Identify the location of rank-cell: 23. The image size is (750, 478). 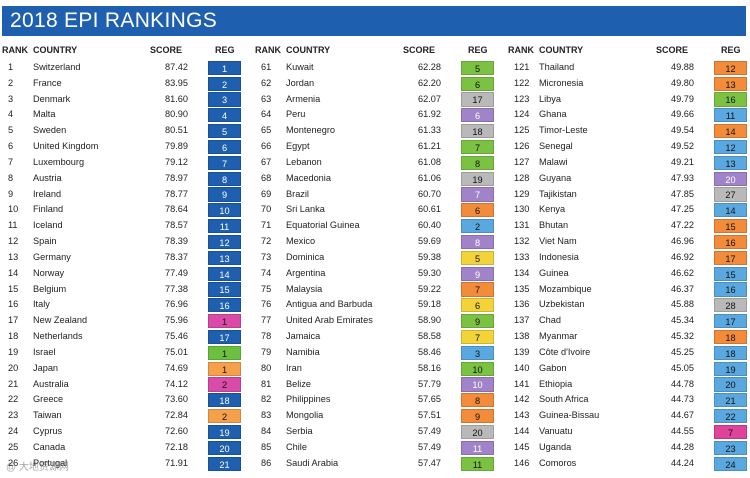
(13, 415).